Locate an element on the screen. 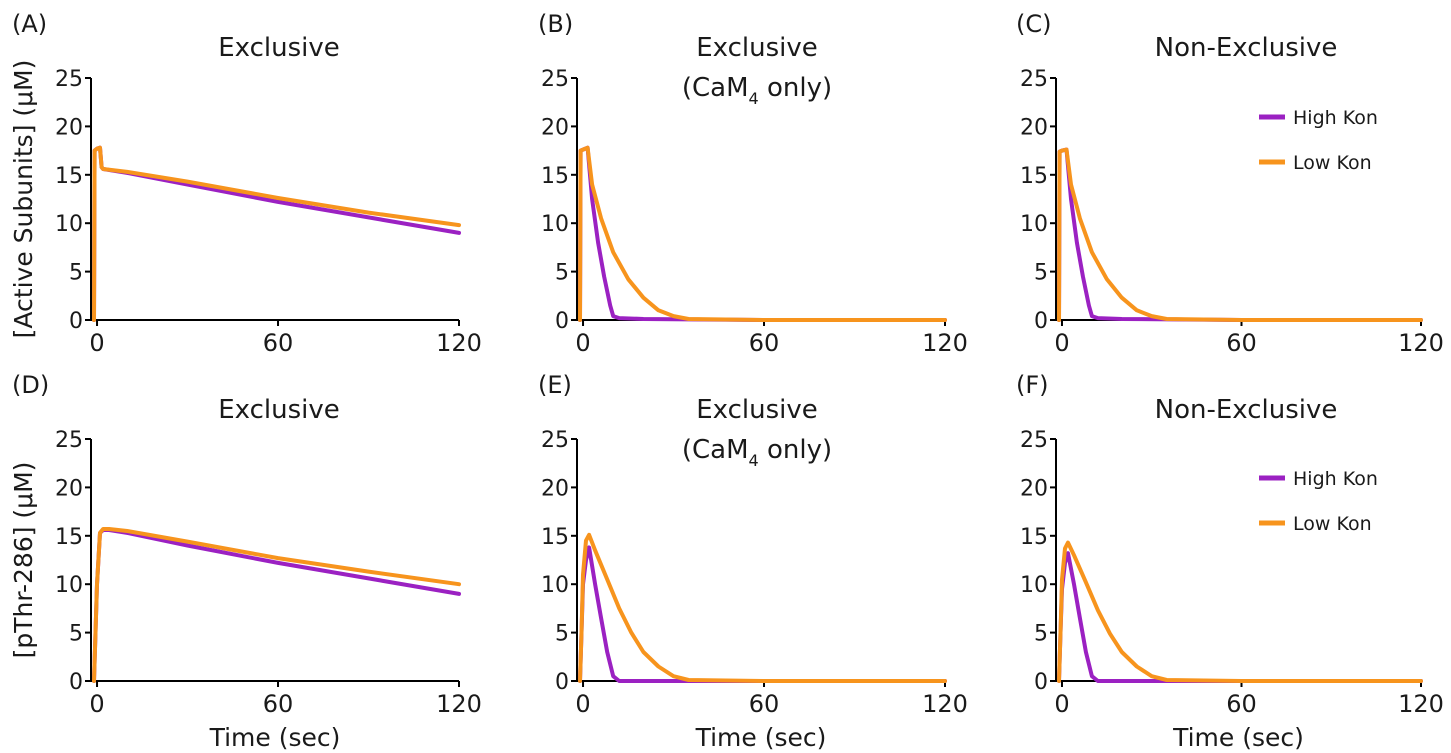 The height and width of the screenshot is (753, 1451). panel-2-xtick-label-120: 120 is located at coordinates (945, 343).